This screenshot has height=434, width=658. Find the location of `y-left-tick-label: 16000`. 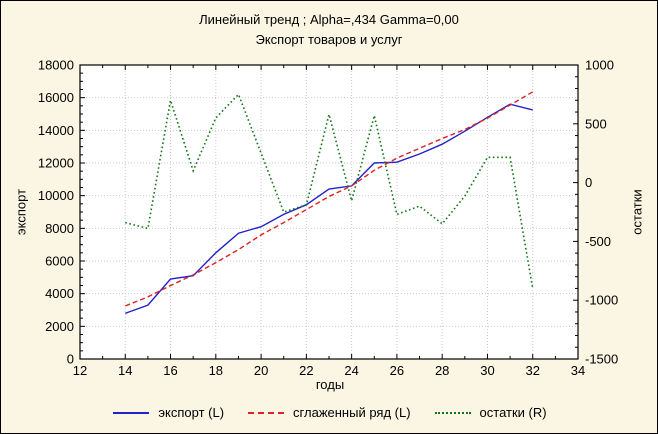

y-left-tick-label: 16000 is located at coordinates (56, 97).